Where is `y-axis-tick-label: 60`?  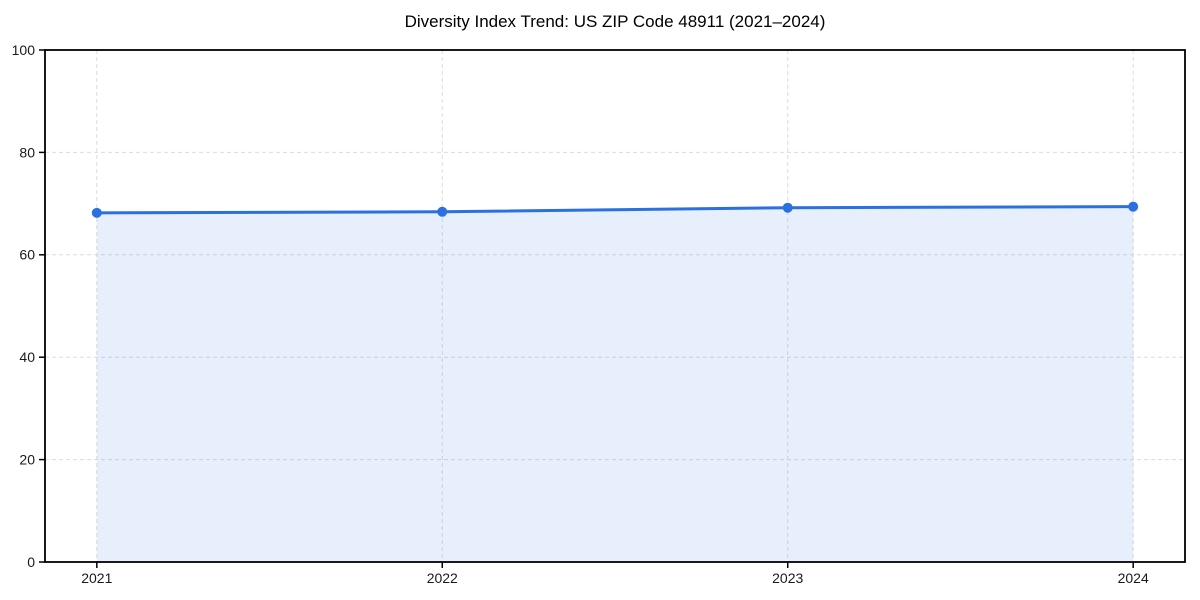
y-axis-tick-label: 60 is located at coordinates (27, 255).